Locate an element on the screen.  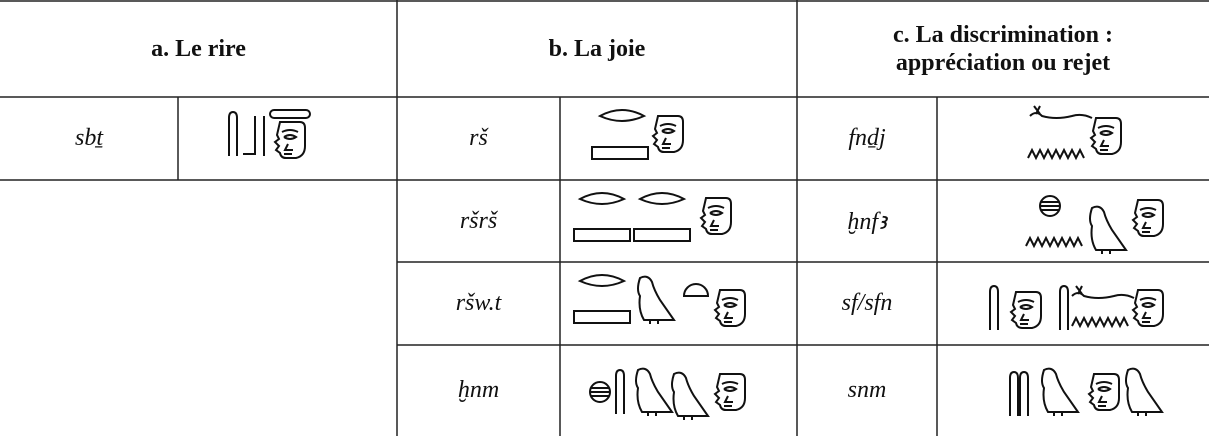
glyph-snm is located at coordinates (1086, 392).